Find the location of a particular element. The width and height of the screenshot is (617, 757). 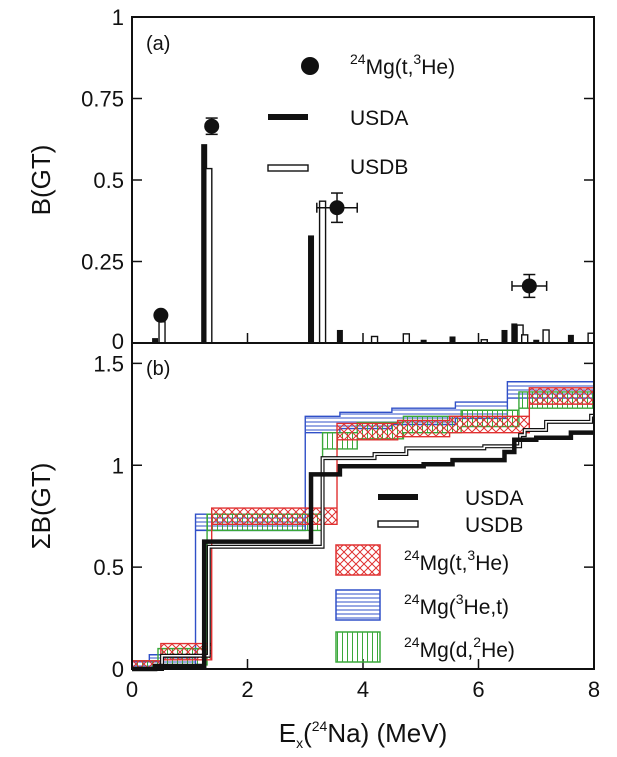

panel-a-y-axis-label: B(GT) is located at coordinates (41, 180).